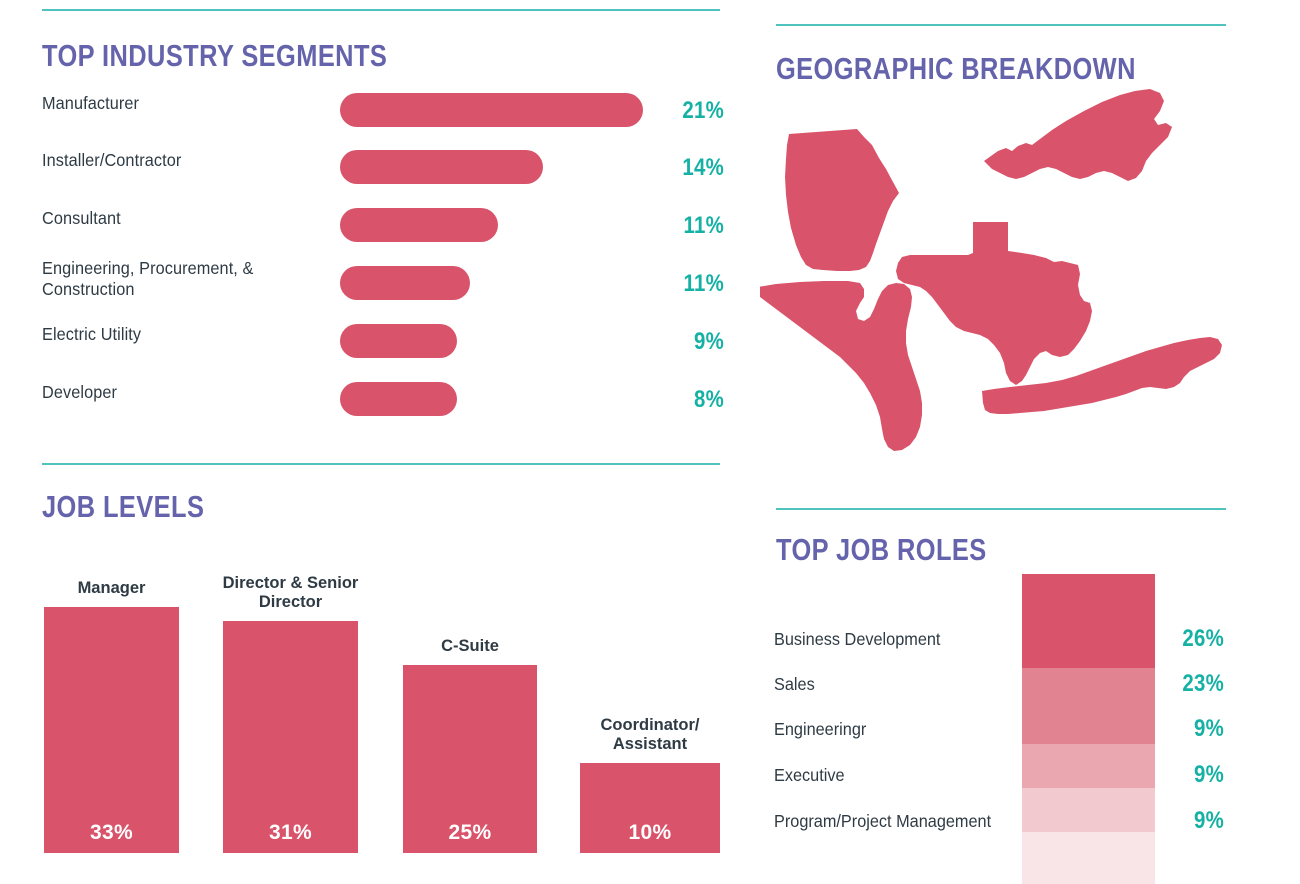 This screenshot has height=884, width=1300. What do you see at coordinates (650, 734) in the screenshot?
I see `job-level-label: Coordinator/ Assistant` at bounding box center [650, 734].